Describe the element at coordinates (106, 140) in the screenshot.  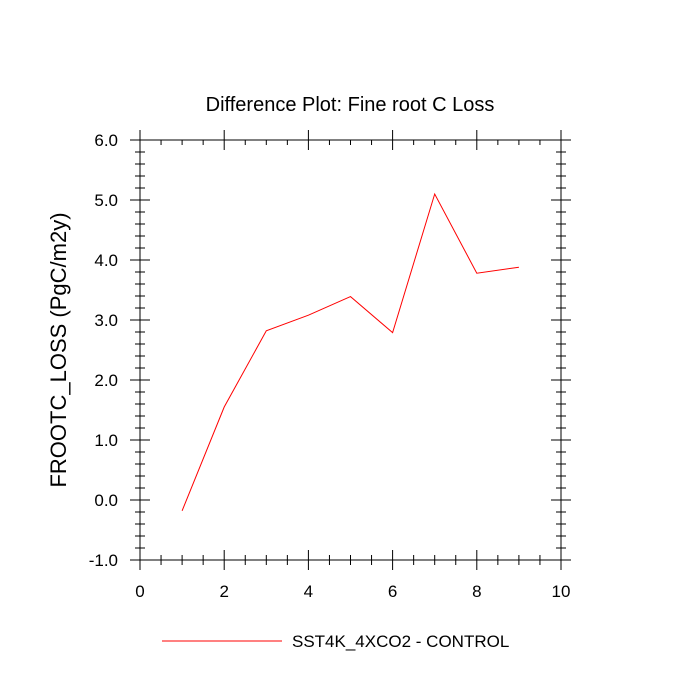
I see `y-tick-label: 6.0` at that location.